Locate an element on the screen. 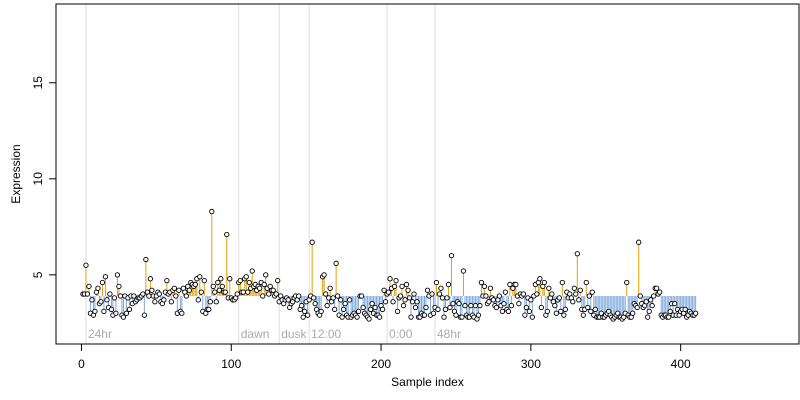 This screenshot has height=400, width=800. x-tick-label: 100 is located at coordinates (231, 364).